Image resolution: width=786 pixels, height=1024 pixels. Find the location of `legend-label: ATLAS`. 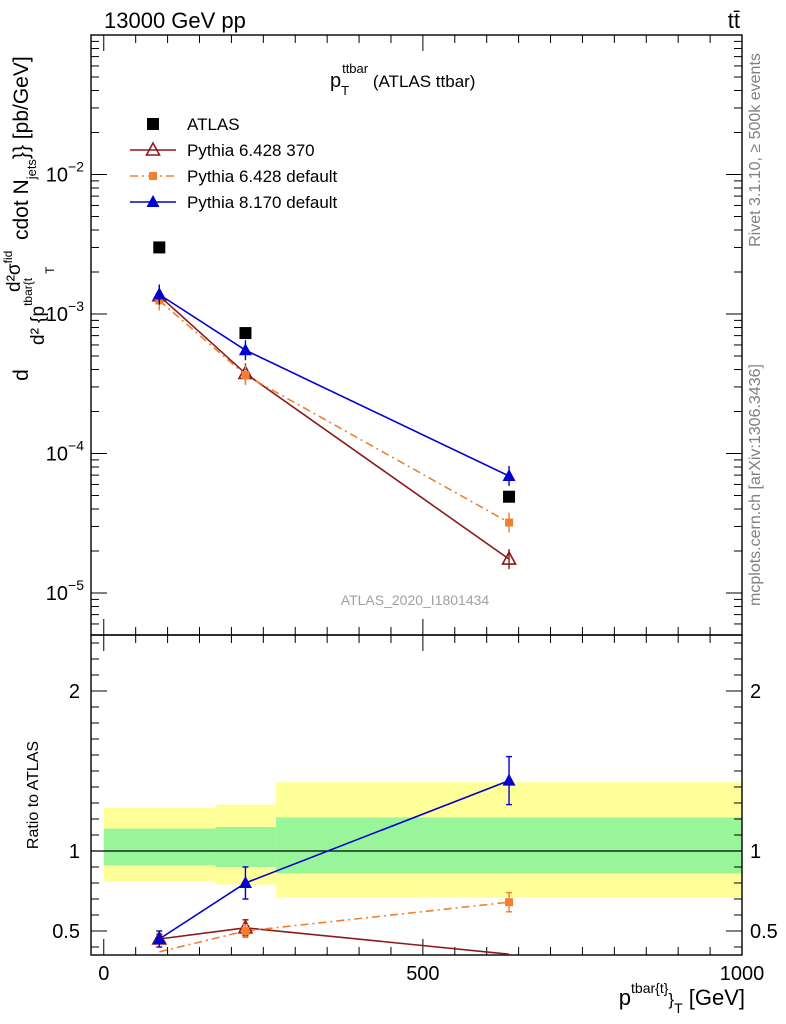

legend-label: ATLAS is located at coordinates (213, 124).